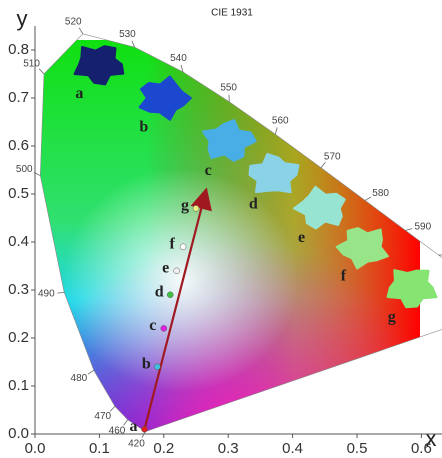 The height and width of the screenshot is (458, 442). Describe the element at coordinates (280, 120) in the screenshot. I see `wavelength-label: 560` at that location.